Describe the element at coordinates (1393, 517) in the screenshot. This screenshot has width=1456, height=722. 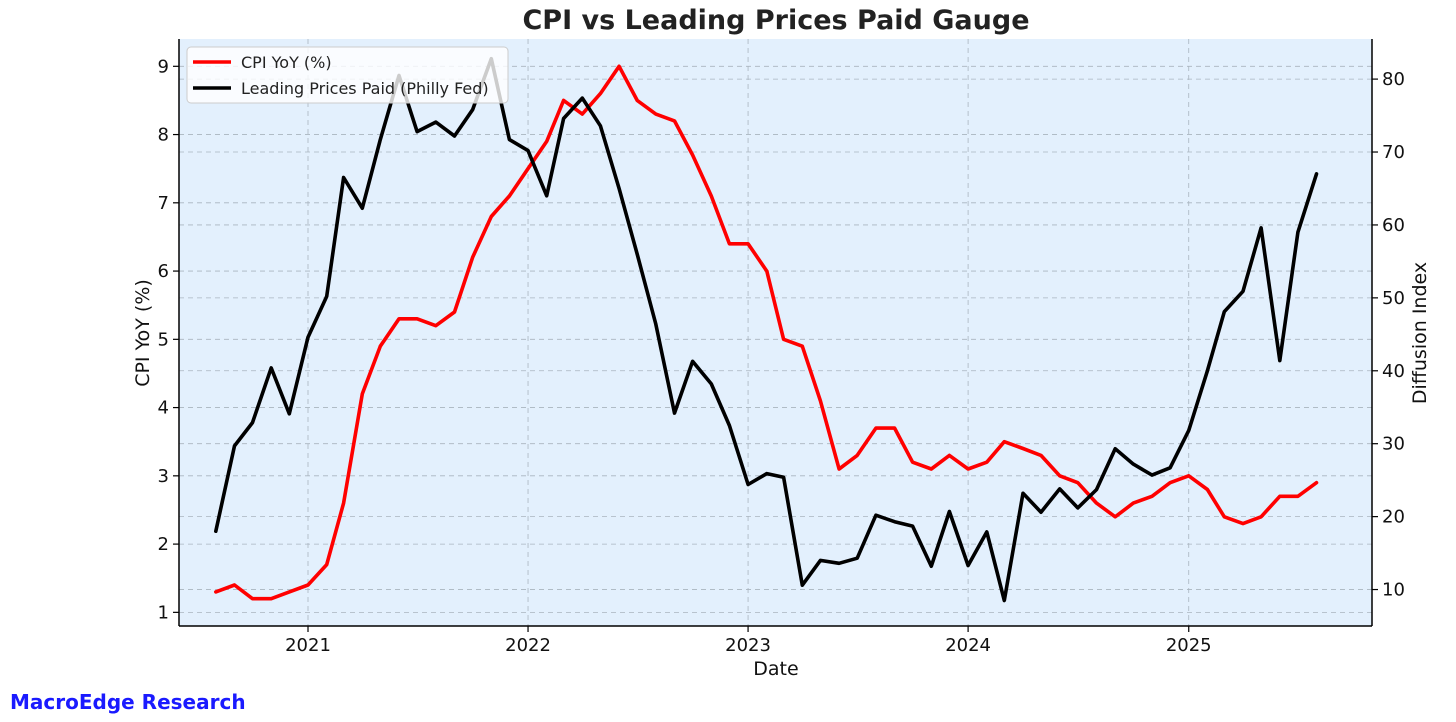
I see `y-right-tick-label: 20` at that location.